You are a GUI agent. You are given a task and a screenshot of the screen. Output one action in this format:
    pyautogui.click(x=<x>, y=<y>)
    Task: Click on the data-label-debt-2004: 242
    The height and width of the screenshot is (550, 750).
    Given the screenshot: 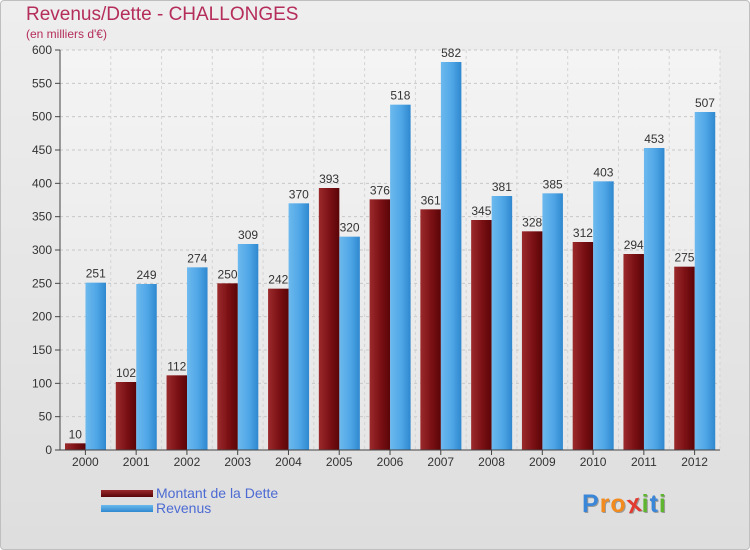 What is the action you would take?
    pyautogui.click(x=278, y=280)
    